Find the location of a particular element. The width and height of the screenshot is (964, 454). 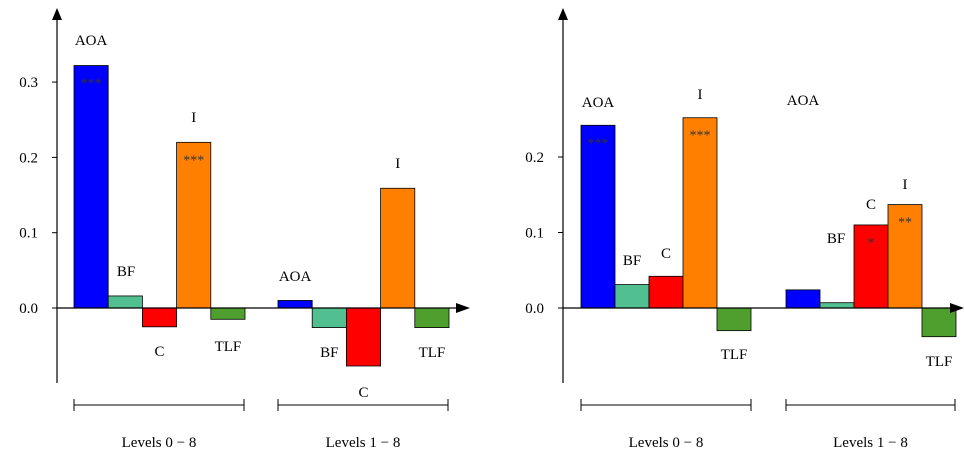

significance-label: ** is located at coordinates (905, 223).